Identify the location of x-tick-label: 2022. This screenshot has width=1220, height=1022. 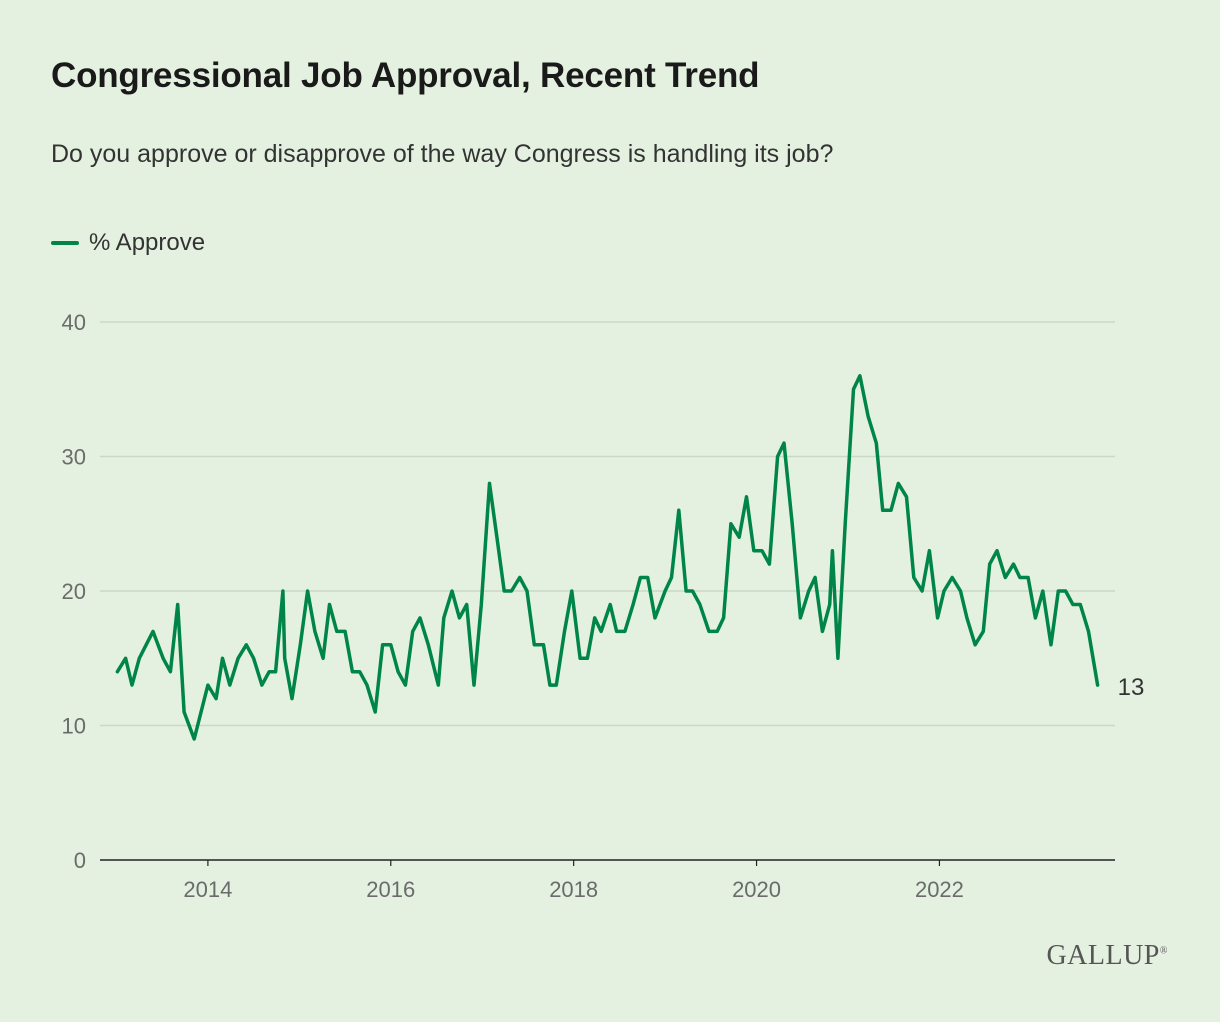
(939, 889).